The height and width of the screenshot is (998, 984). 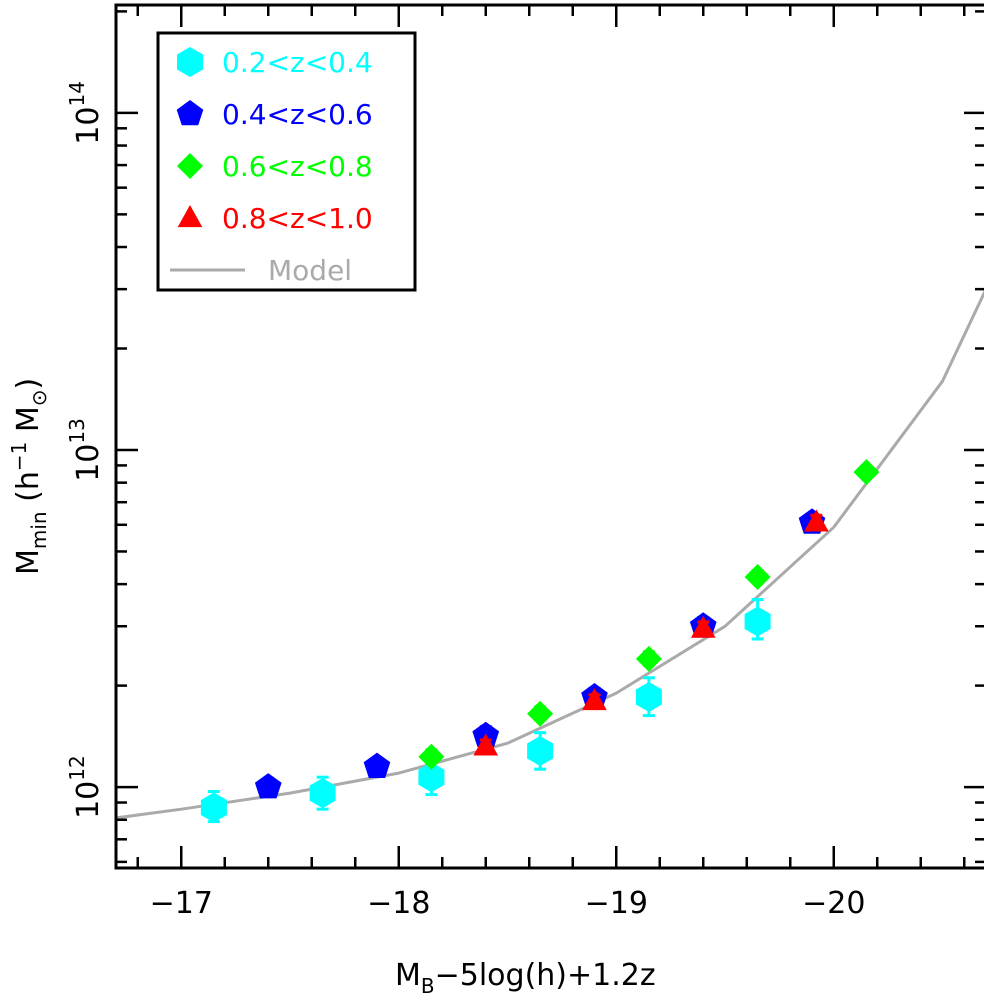 I want to click on x-tick-label: −20, so click(x=833, y=903).